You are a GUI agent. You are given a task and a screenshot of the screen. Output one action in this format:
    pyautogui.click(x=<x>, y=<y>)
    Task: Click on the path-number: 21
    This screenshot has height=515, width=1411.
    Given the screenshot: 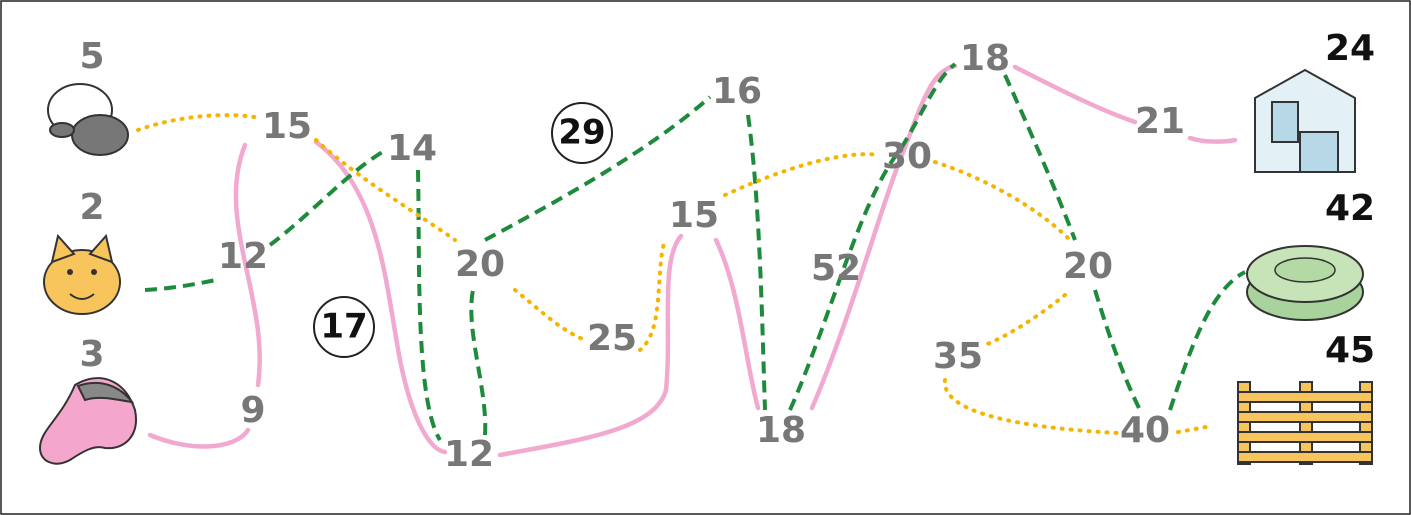 What is the action you would take?
    pyautogui.click(x=1160, y=121)
    